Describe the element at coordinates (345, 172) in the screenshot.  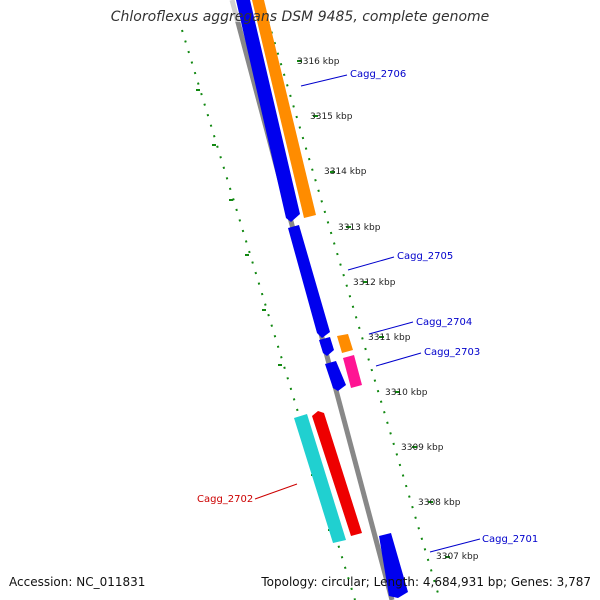
I see `scale-label-3314: 3314 kbp` at that location.